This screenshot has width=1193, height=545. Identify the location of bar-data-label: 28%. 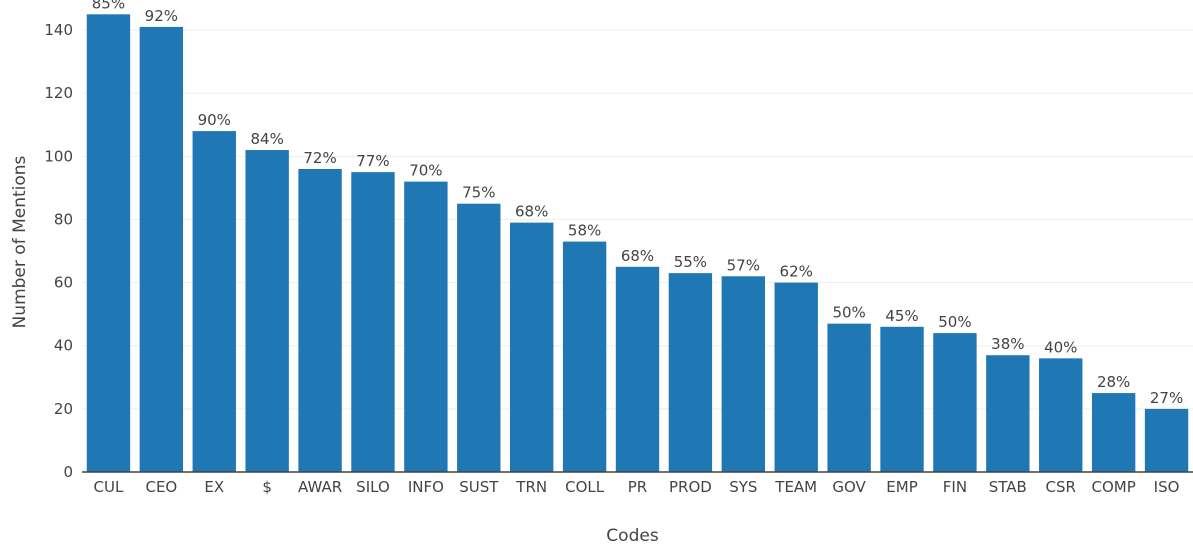
(1113, 382).